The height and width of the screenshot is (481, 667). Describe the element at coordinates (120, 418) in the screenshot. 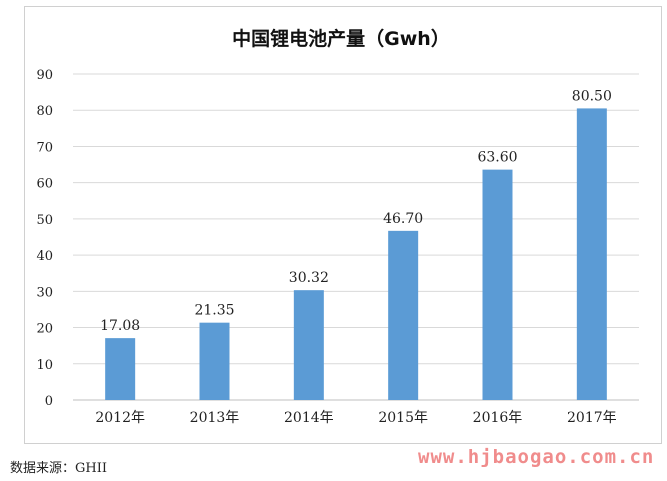

I see `x-tick-label: 2012年` at that location.